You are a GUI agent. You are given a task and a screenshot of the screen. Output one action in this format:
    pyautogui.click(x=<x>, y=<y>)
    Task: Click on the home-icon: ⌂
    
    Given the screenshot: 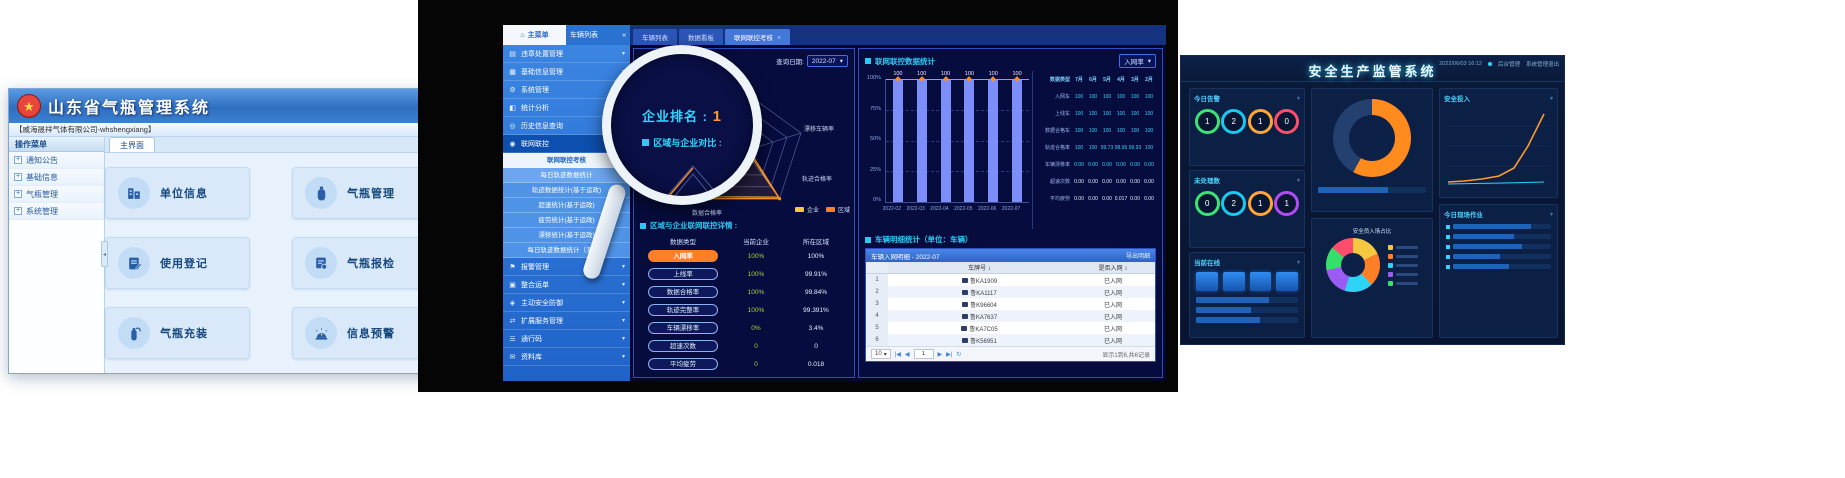 What is the action you would take?
    pyautogui.click(x=522, y=35)
    